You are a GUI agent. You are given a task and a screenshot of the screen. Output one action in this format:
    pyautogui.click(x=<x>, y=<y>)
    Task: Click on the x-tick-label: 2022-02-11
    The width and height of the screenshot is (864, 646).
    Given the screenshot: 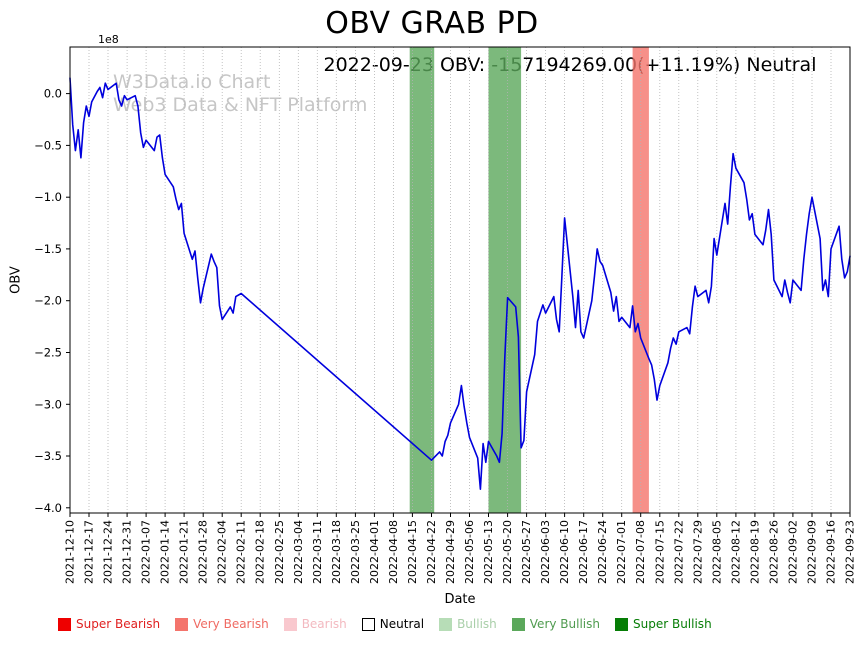 What is the action you would take?
    pyautogui.click(x=241, y=552)
    